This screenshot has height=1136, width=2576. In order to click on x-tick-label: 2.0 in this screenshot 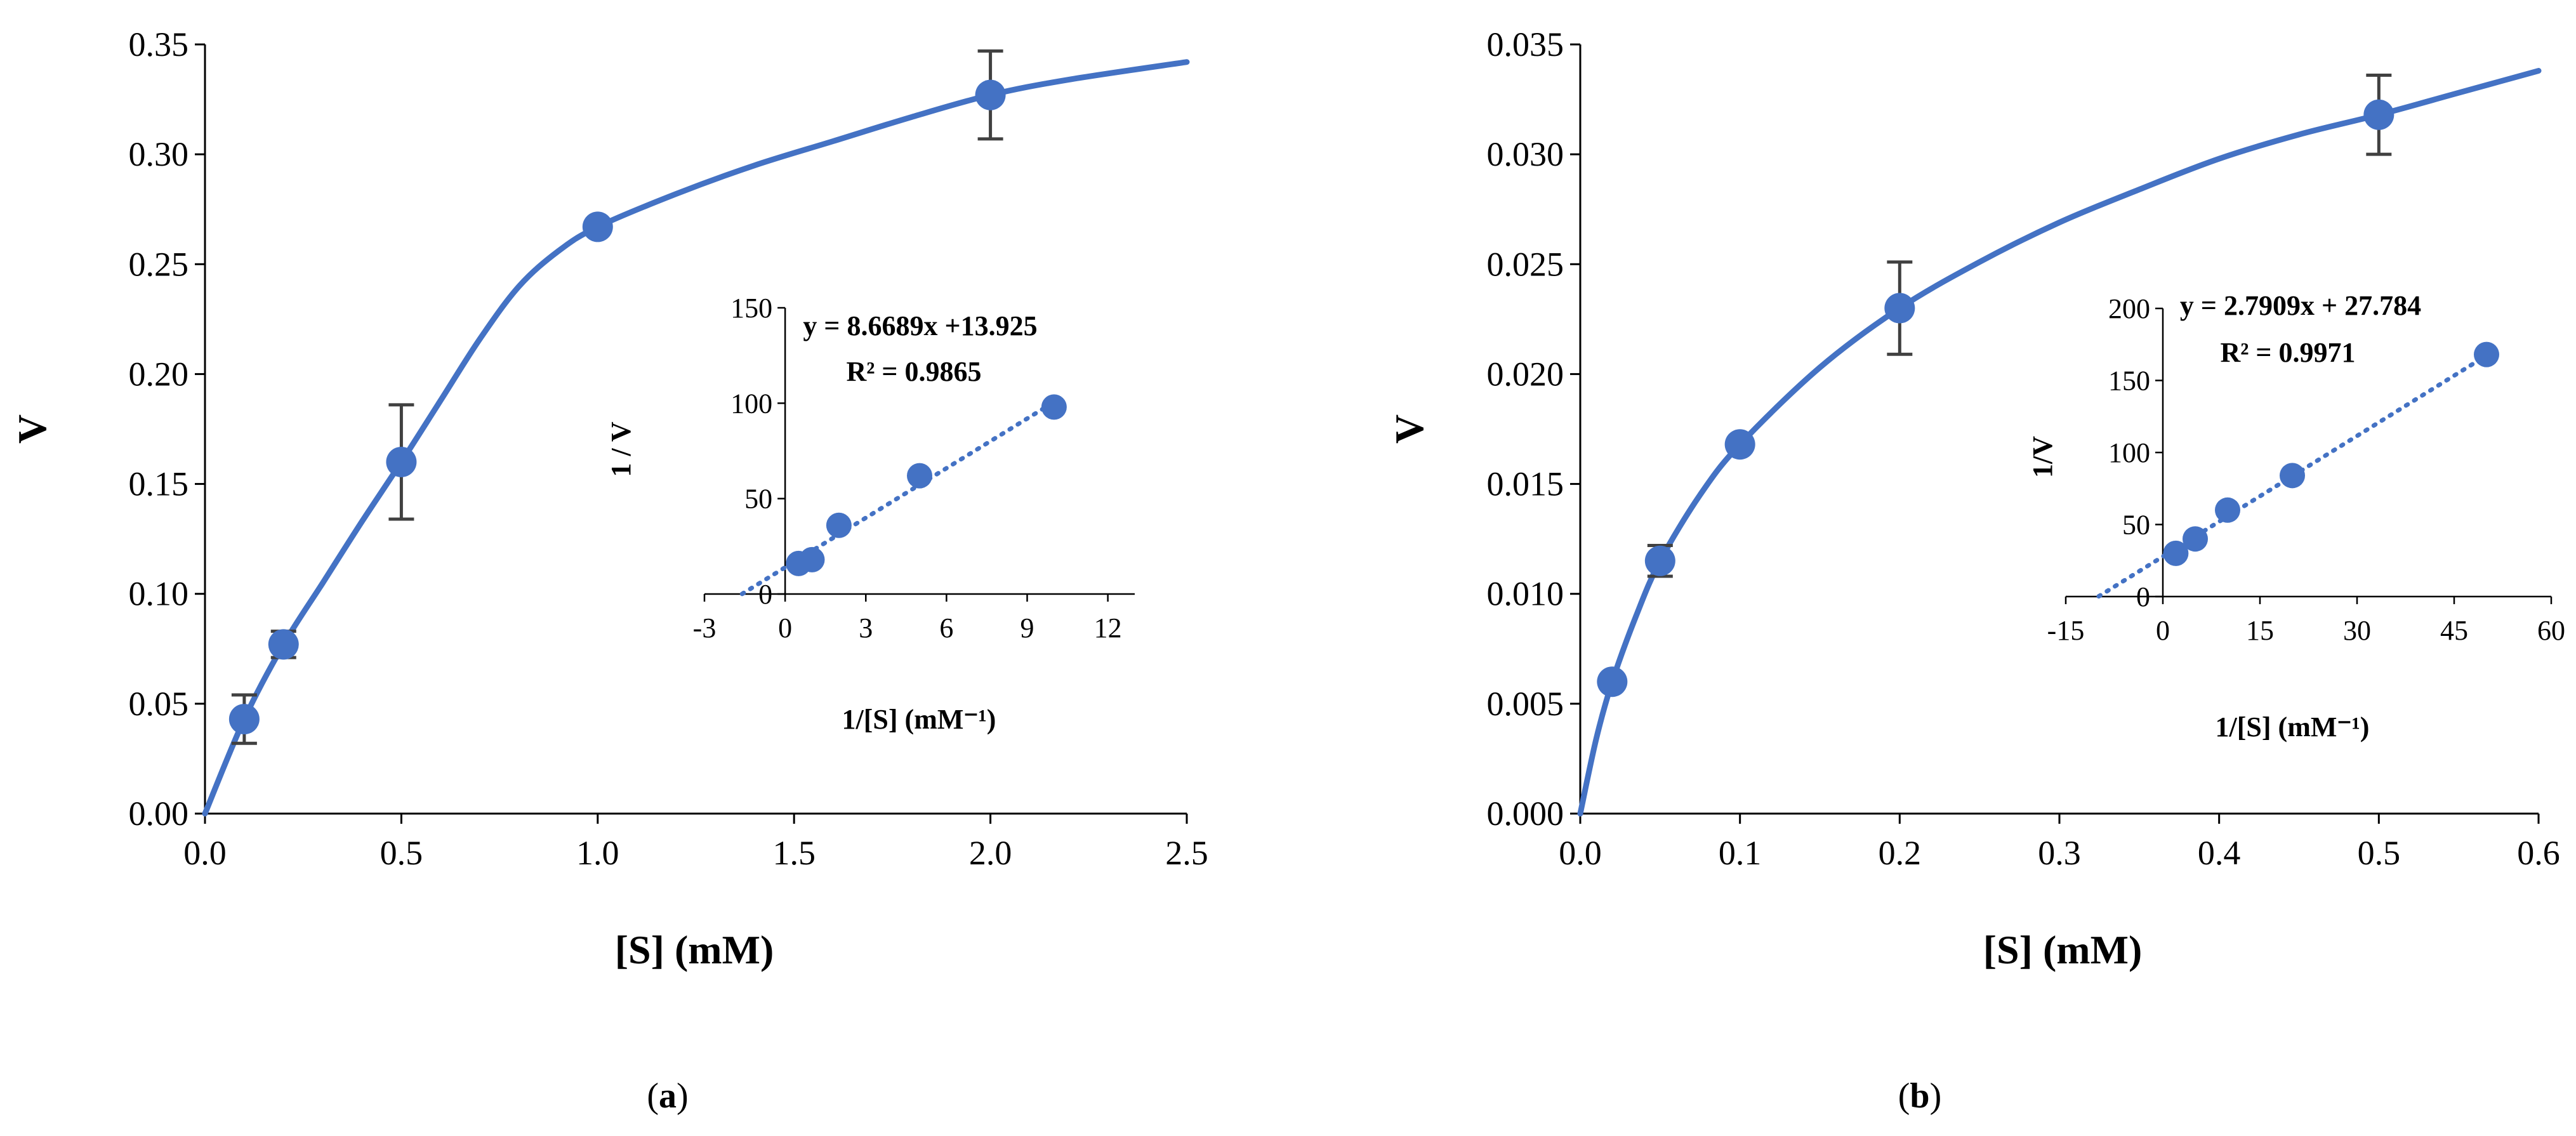, I will do `click(991, 853)`.